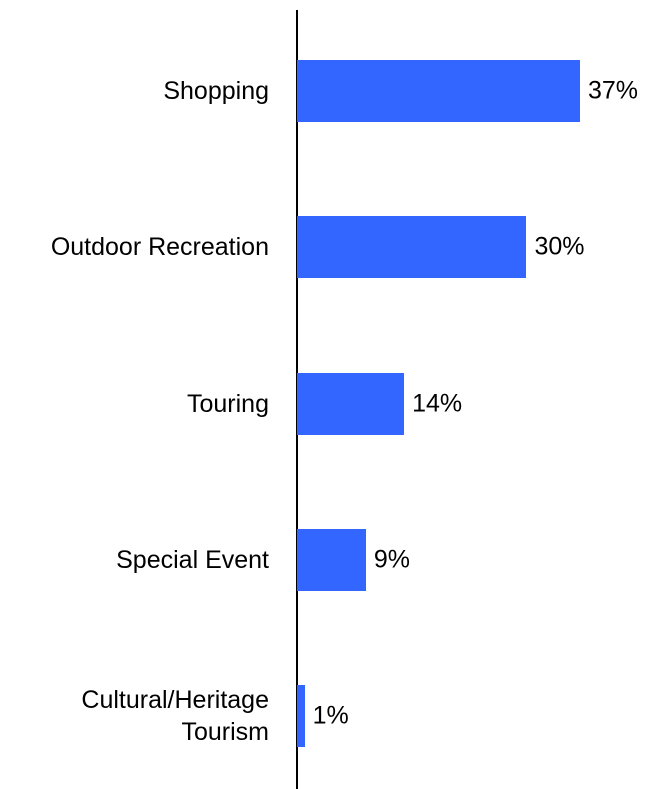  I want to click on value-label: 14%, so click(437, 403).